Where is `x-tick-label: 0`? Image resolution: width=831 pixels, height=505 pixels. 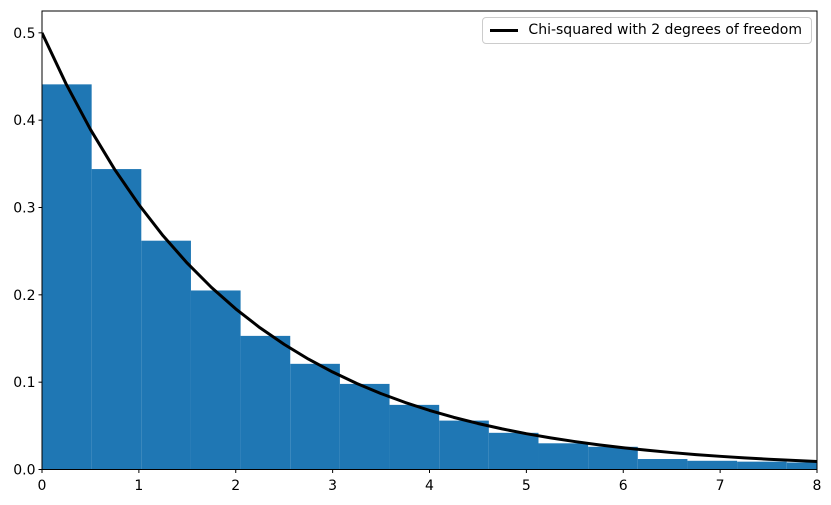 x-tick-label: 0 is located at coordinates (42, 486).